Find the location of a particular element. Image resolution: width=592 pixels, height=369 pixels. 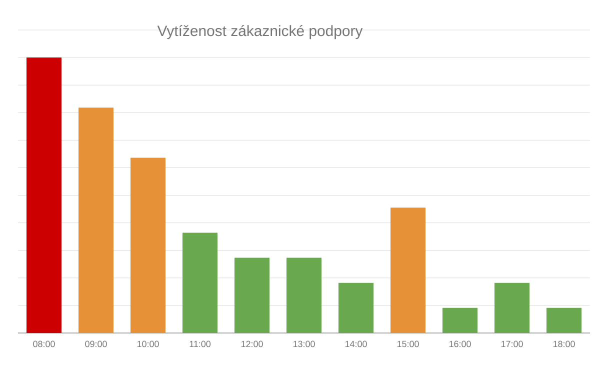

x-tick-label: 15:00 is located at coordinates (408, 344).